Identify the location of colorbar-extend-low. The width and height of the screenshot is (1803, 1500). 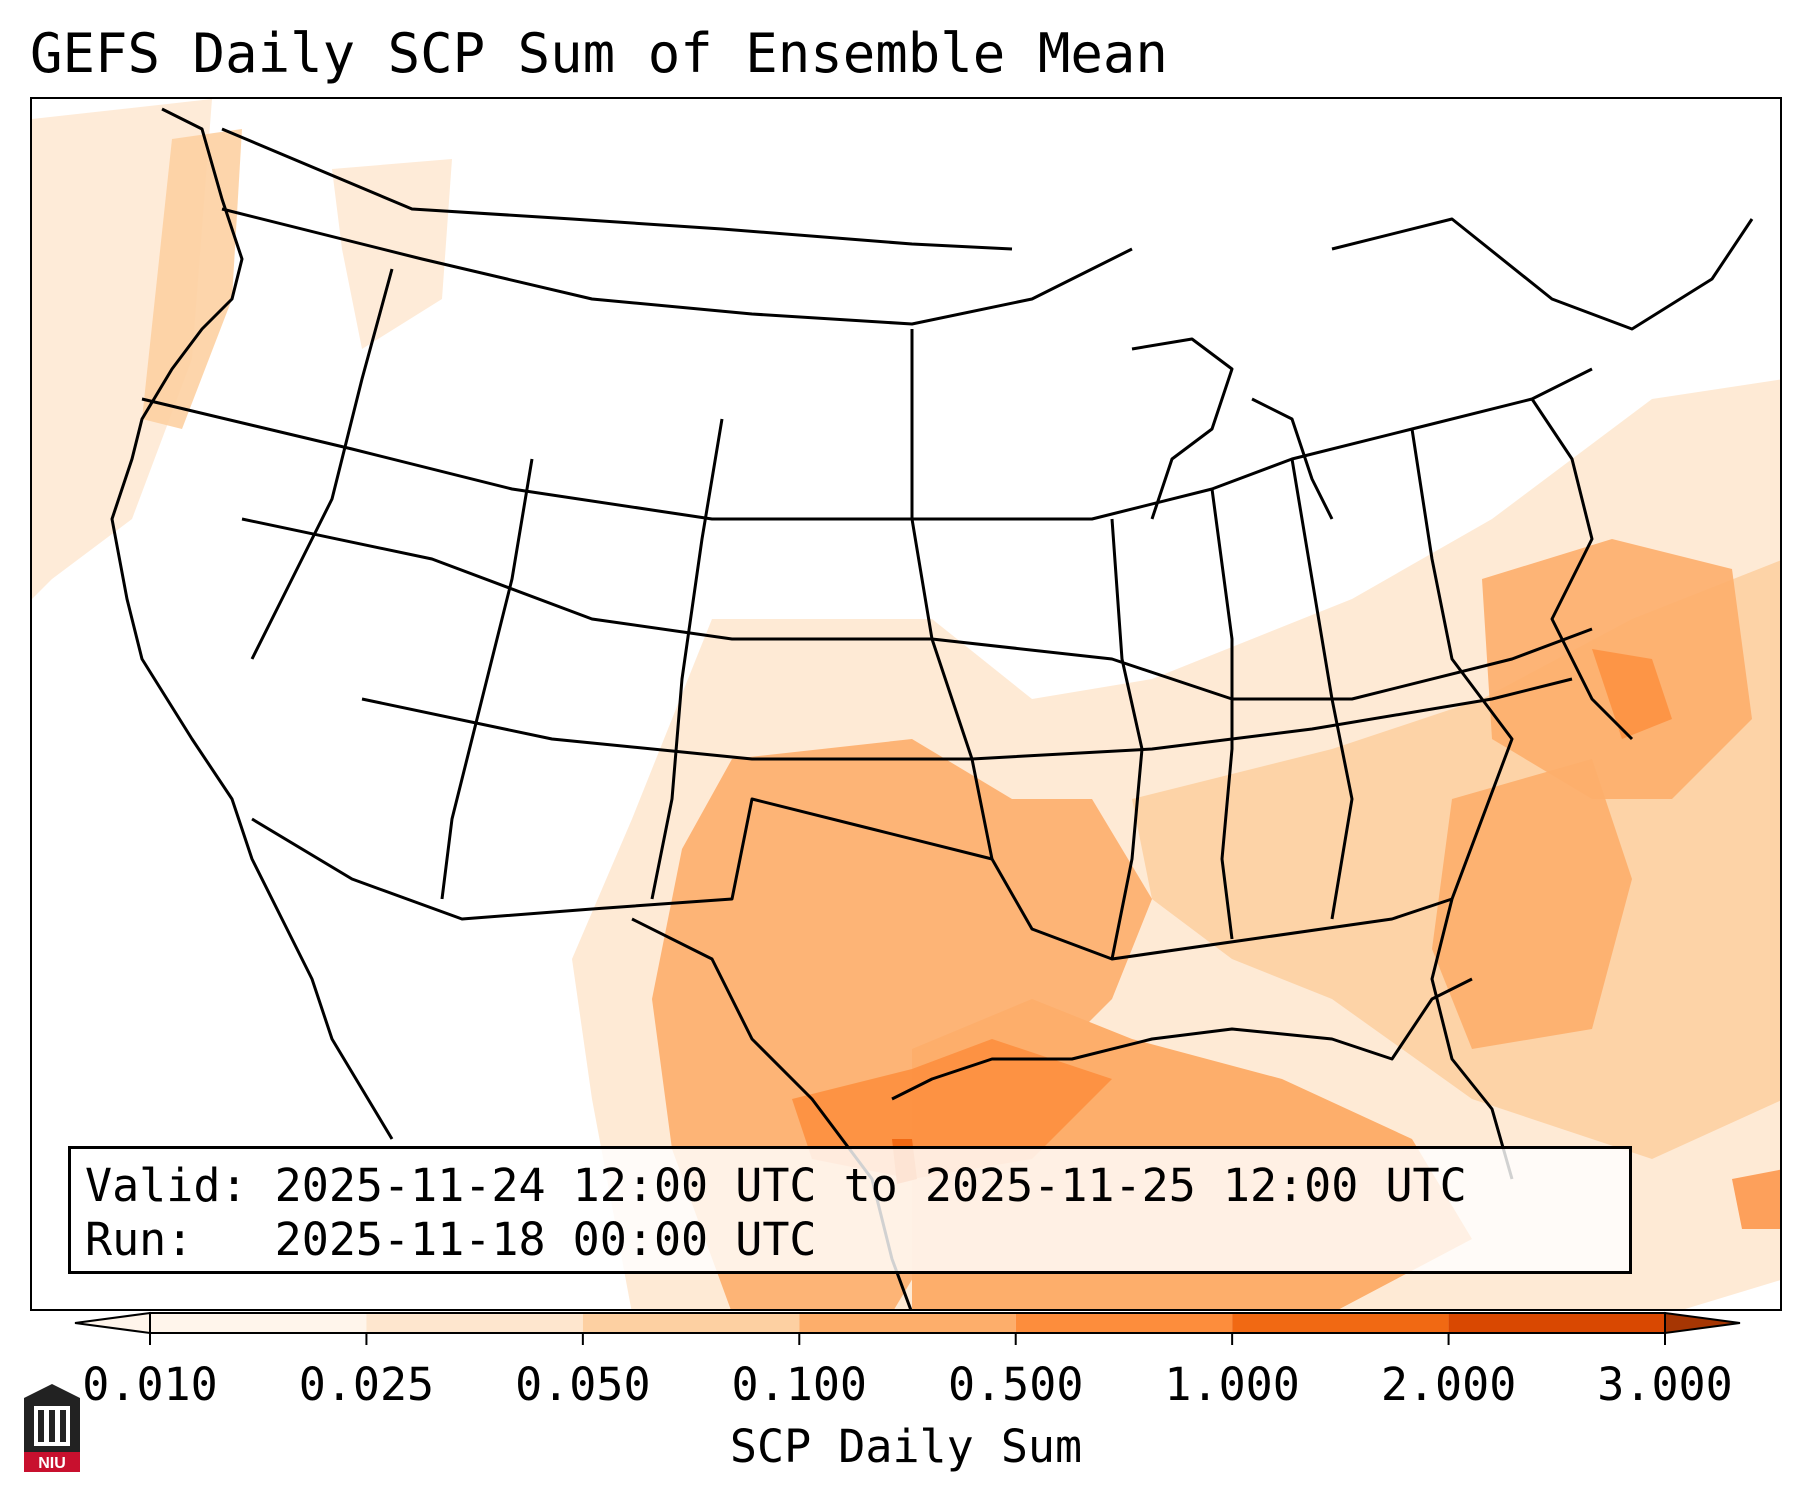
(112, 1323).